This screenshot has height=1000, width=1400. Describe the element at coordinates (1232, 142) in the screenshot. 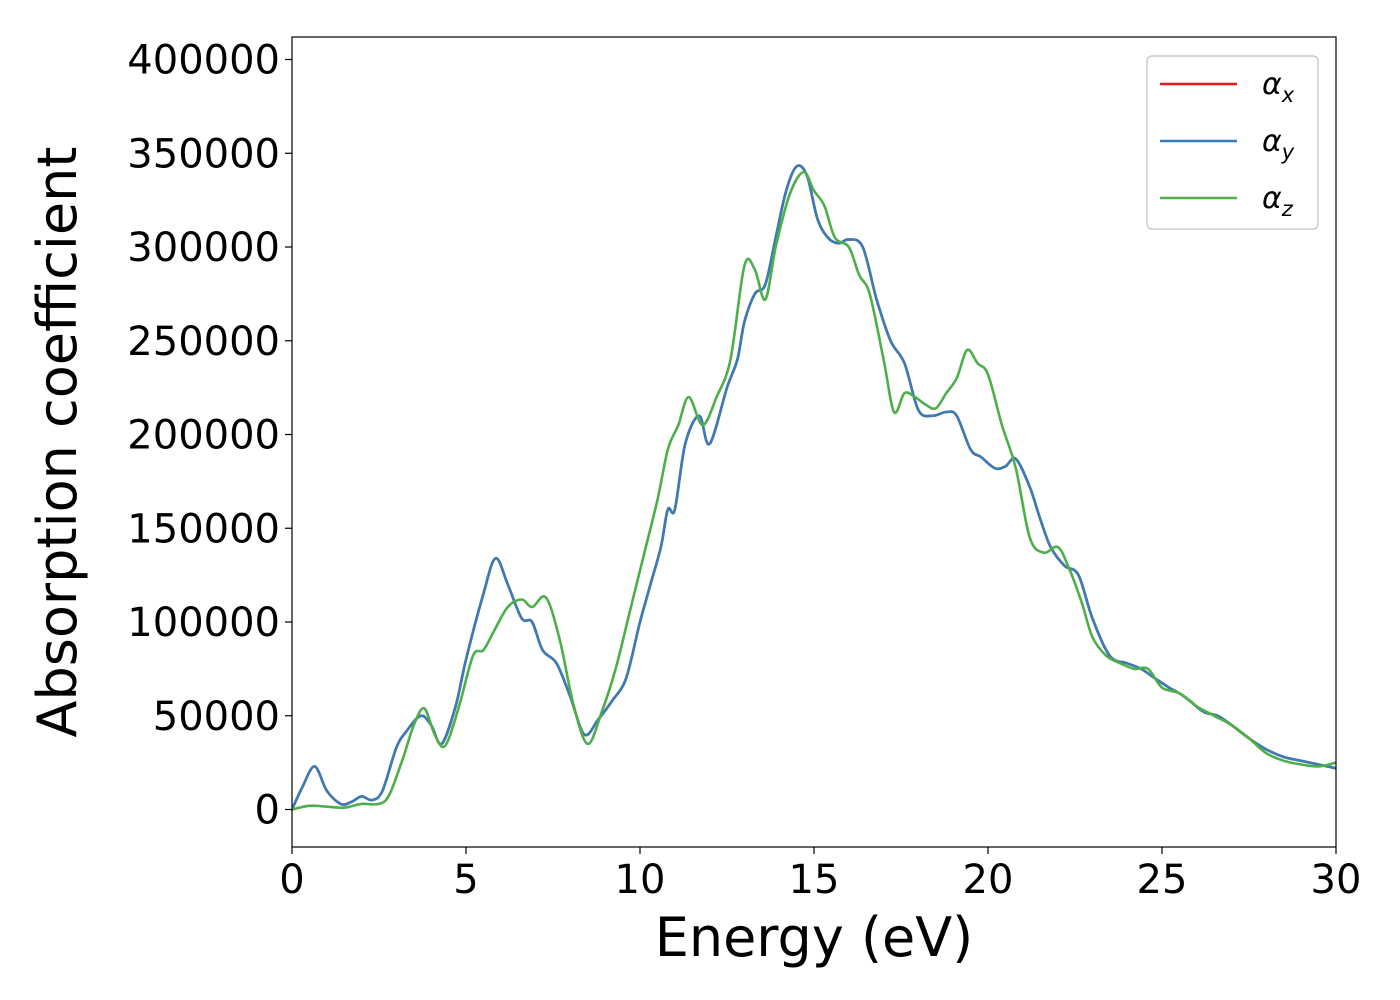

I see `legend-box` at that location.